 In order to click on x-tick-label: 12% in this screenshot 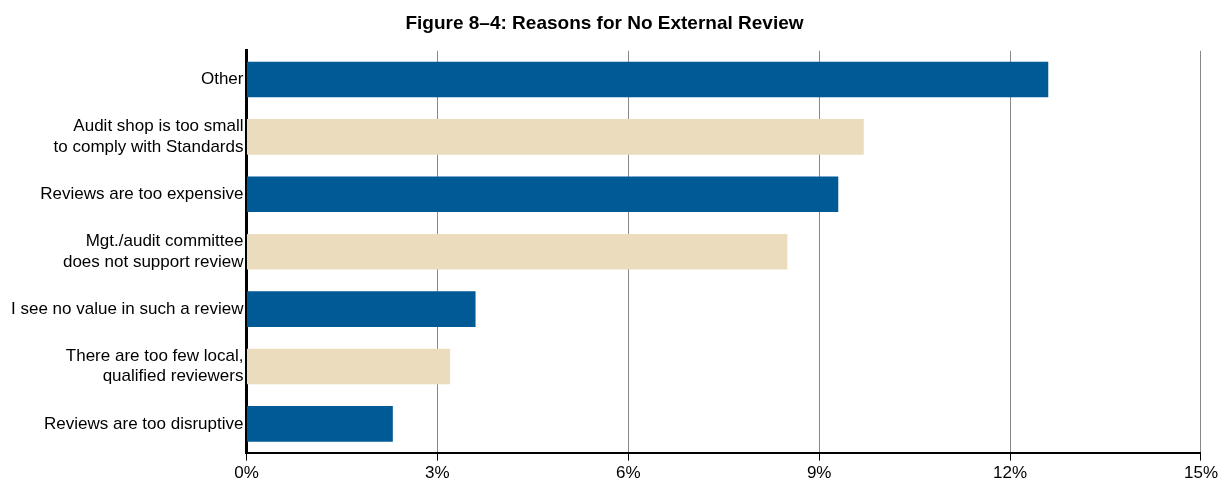, I will do `click(1010, 473)`.